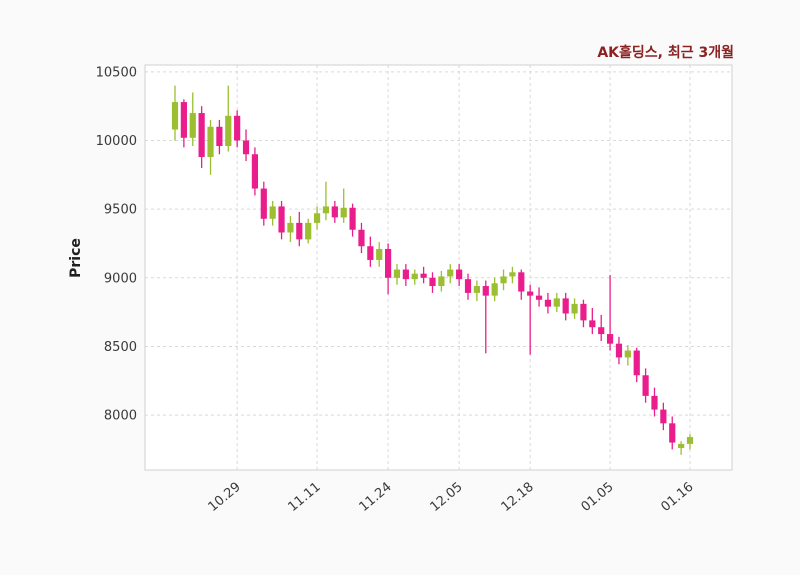  Describe the element at coordinates (518, 497) in the screenshot. I see `x-tick-label: 12.18` at that location.